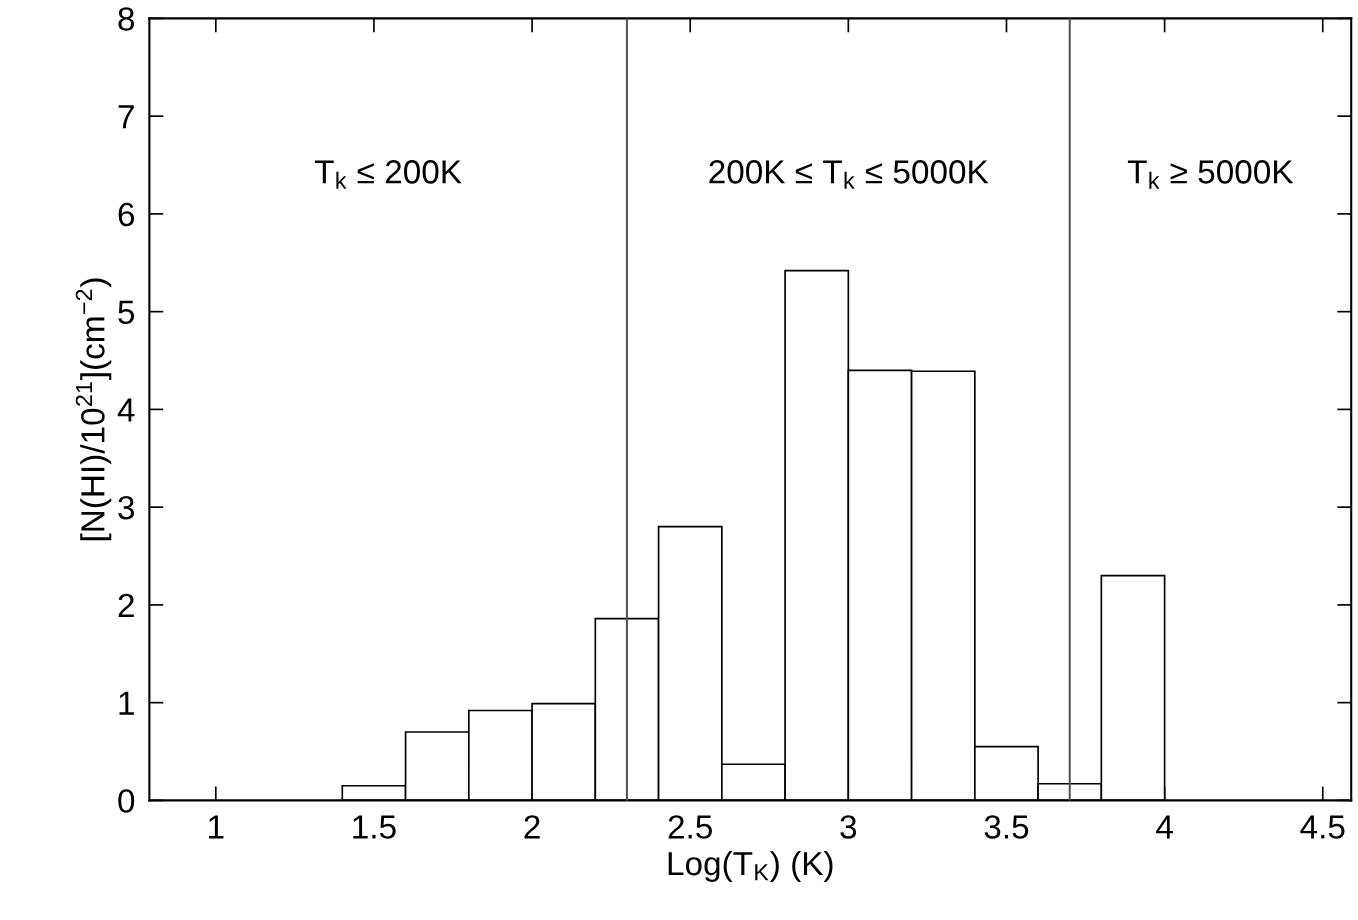 Image resolution: width=1358 pixels, height=920 pixels. Describe the element at coordinates (126, 507) in the screenshot. I see `y-tick-label: 3` at that location.